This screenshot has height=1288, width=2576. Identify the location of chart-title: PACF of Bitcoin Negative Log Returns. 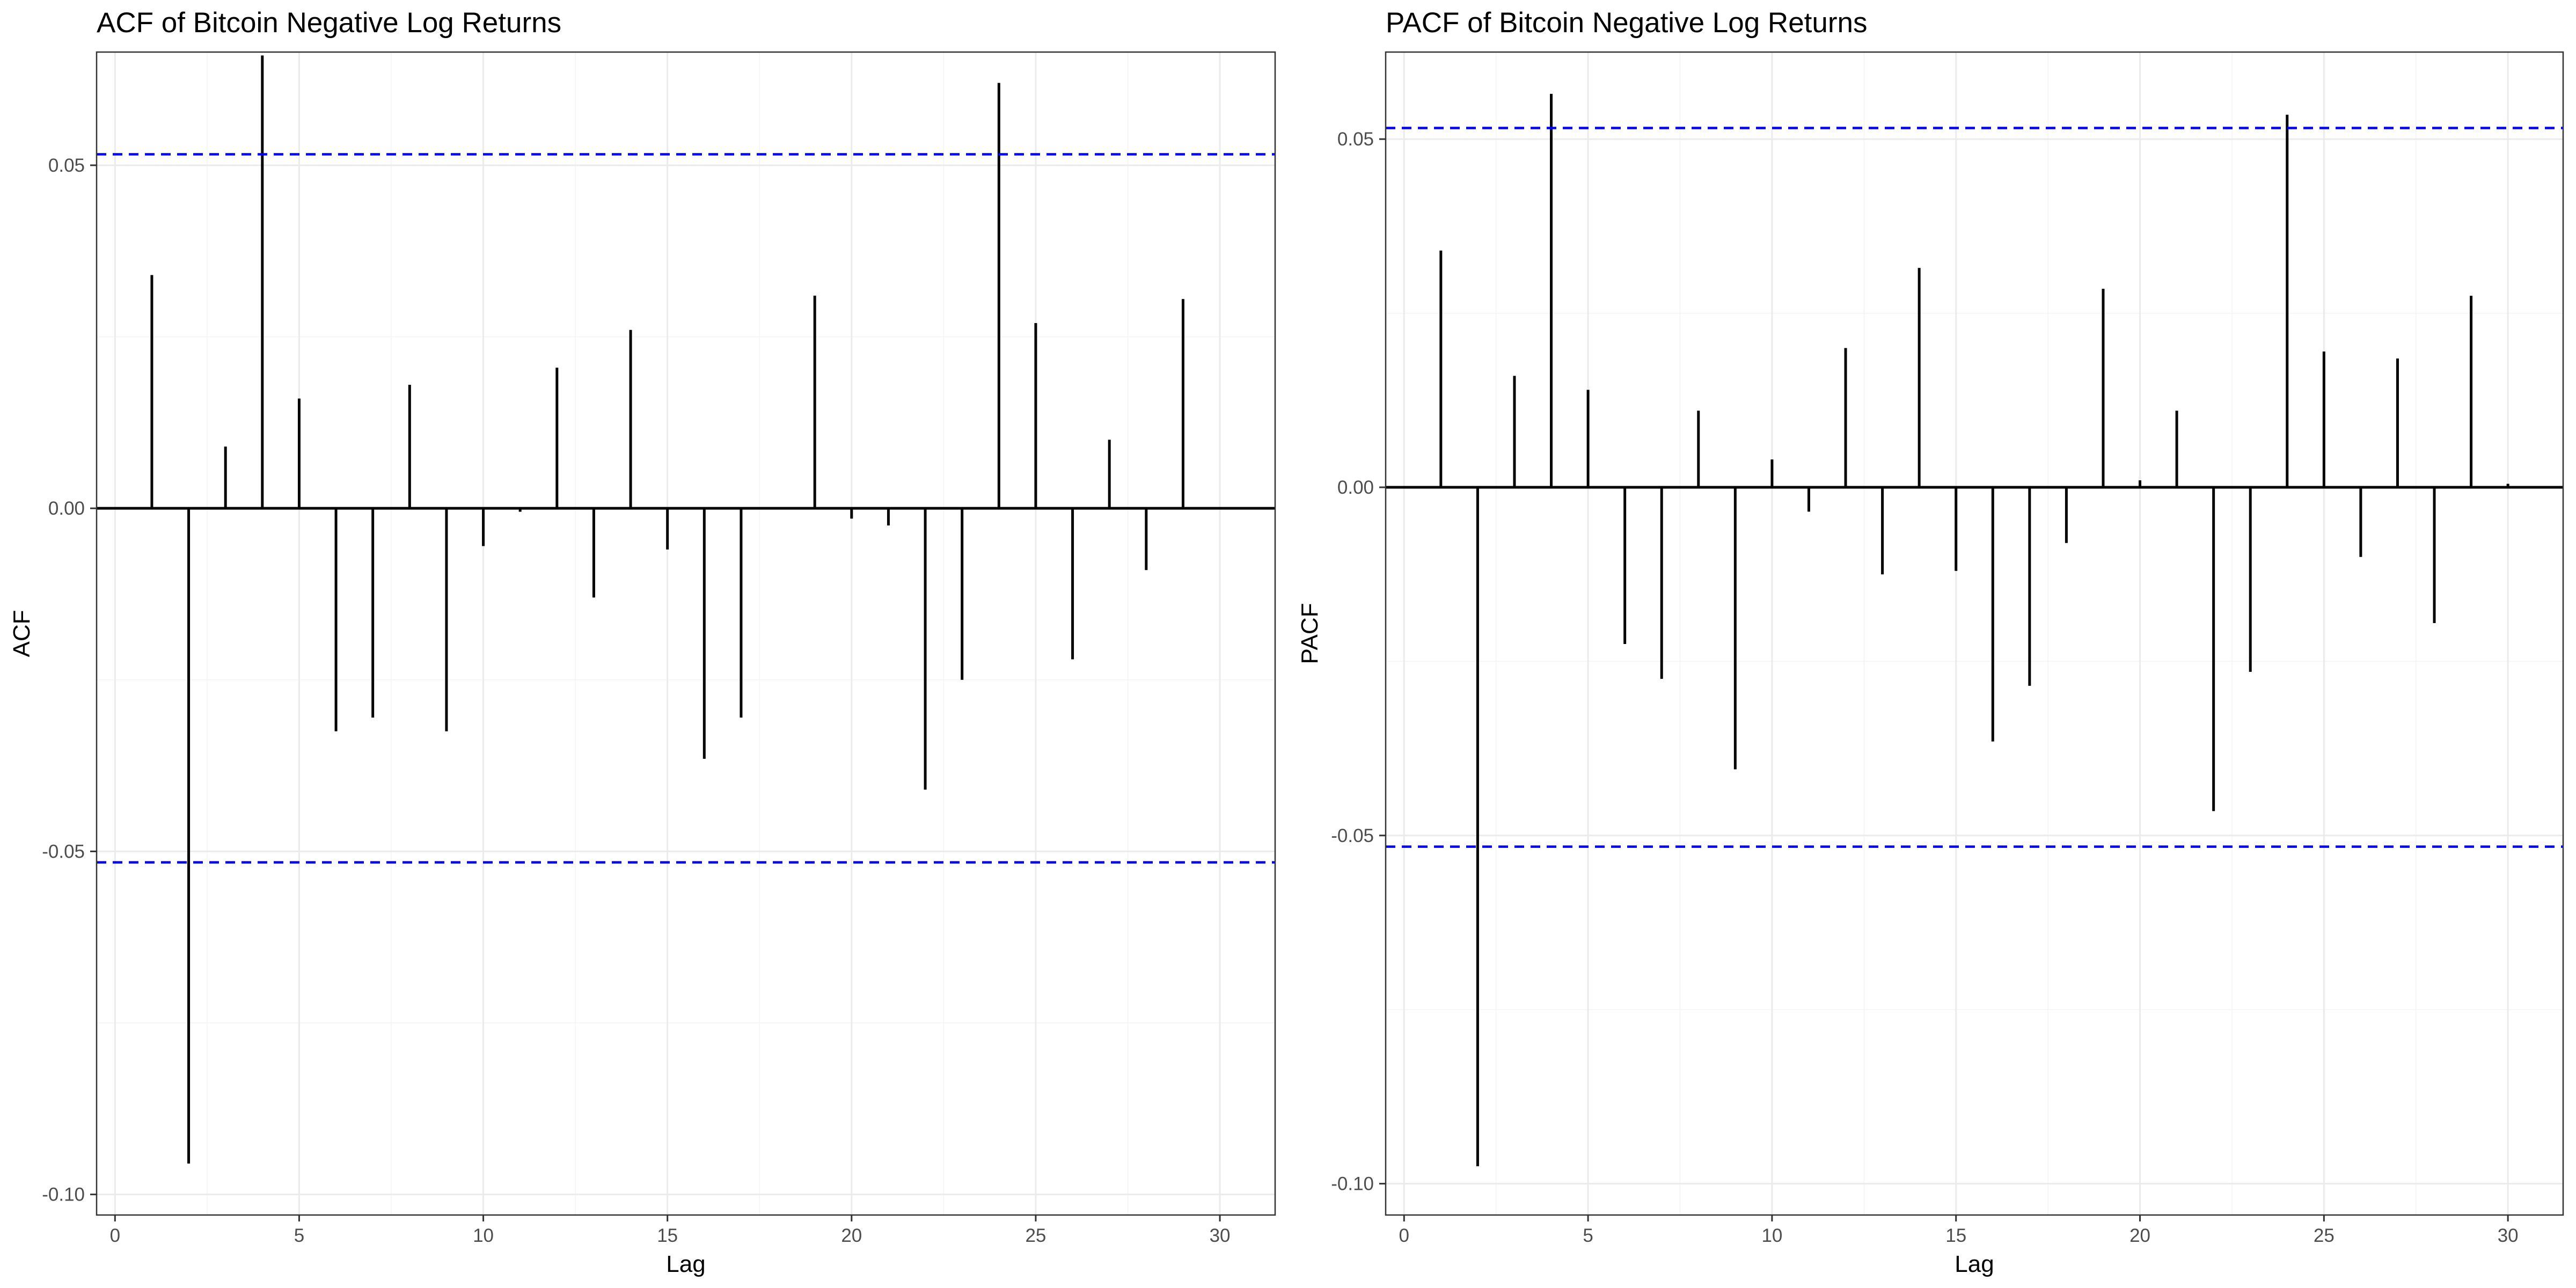
(1627, 23).